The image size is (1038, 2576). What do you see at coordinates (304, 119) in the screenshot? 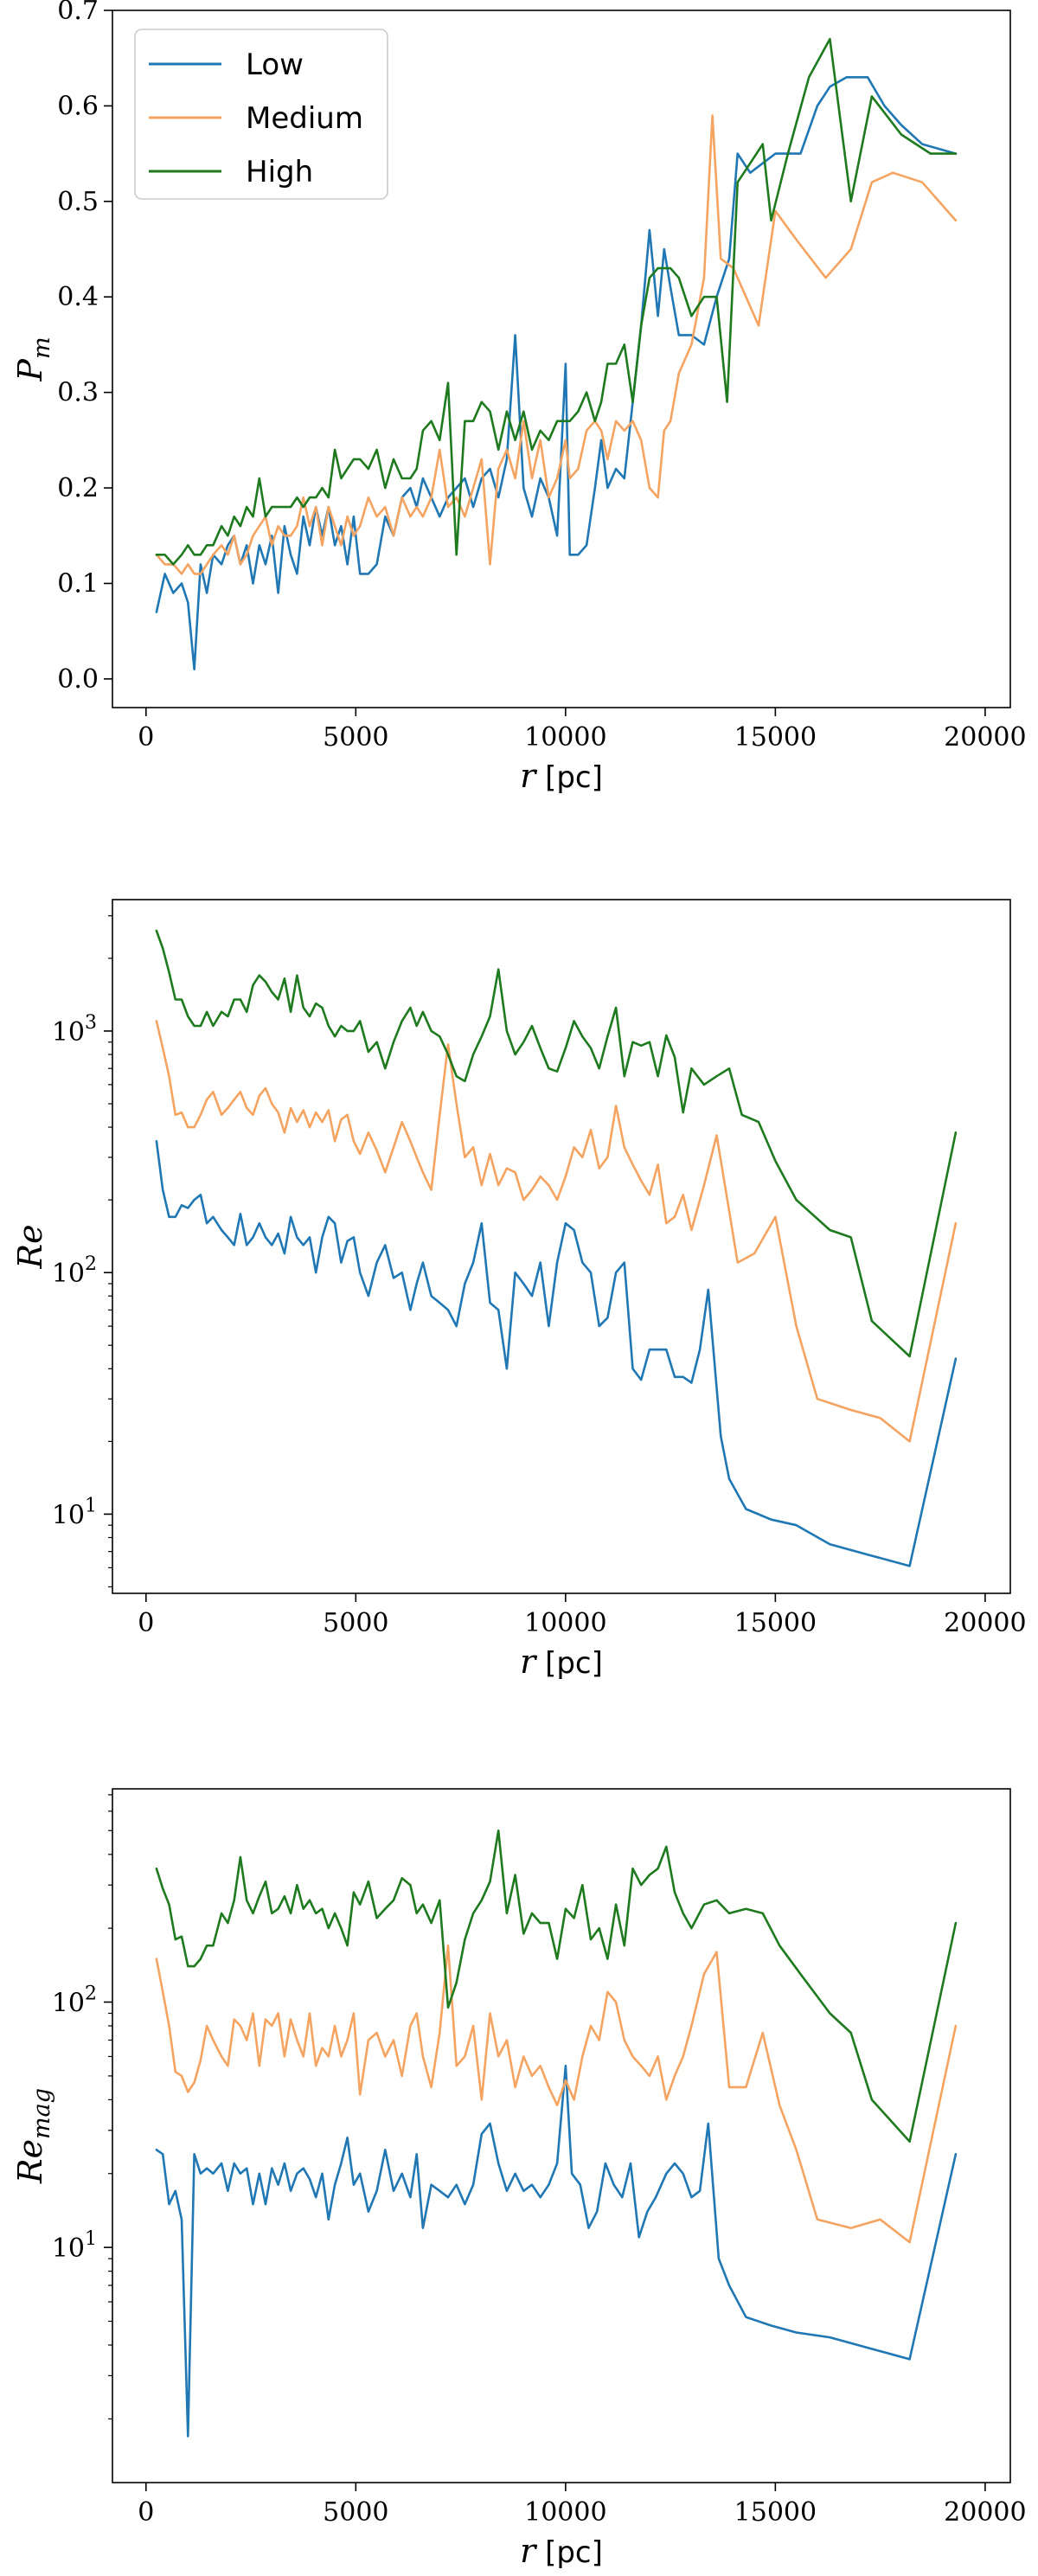
I see `legend-label-medium: Medium` at bounding box center [304, 119].